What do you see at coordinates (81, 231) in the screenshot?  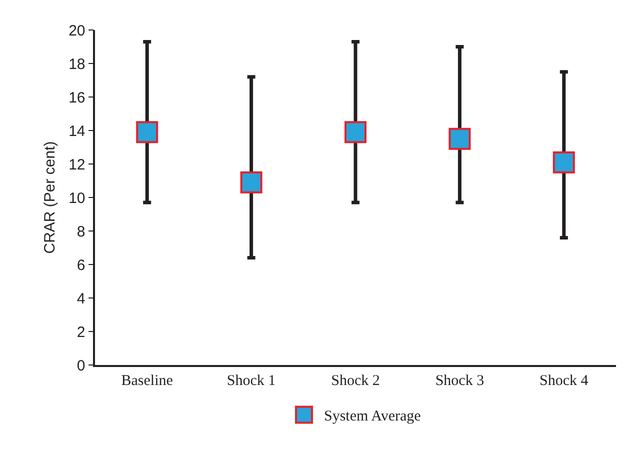 I see `y-tick-label: 8` at bounding box center [81, 231].